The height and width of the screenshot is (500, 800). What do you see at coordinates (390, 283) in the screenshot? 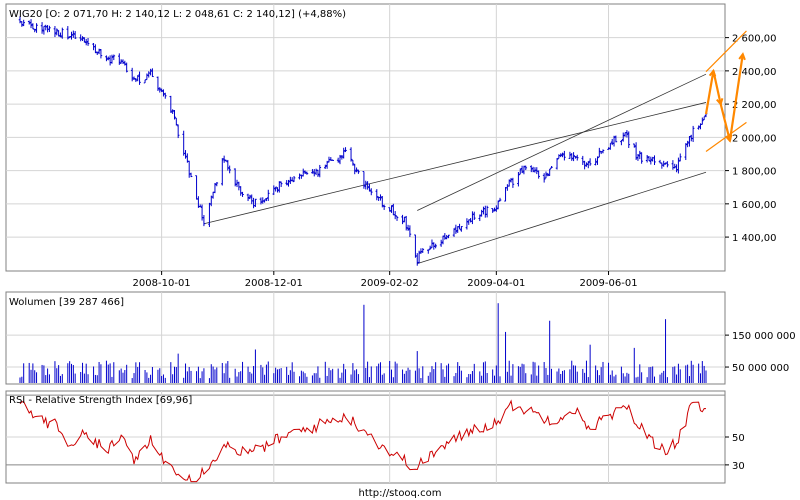
I see `price-x-tick-label: 2009-02-02` at bounding box center [390, 283].